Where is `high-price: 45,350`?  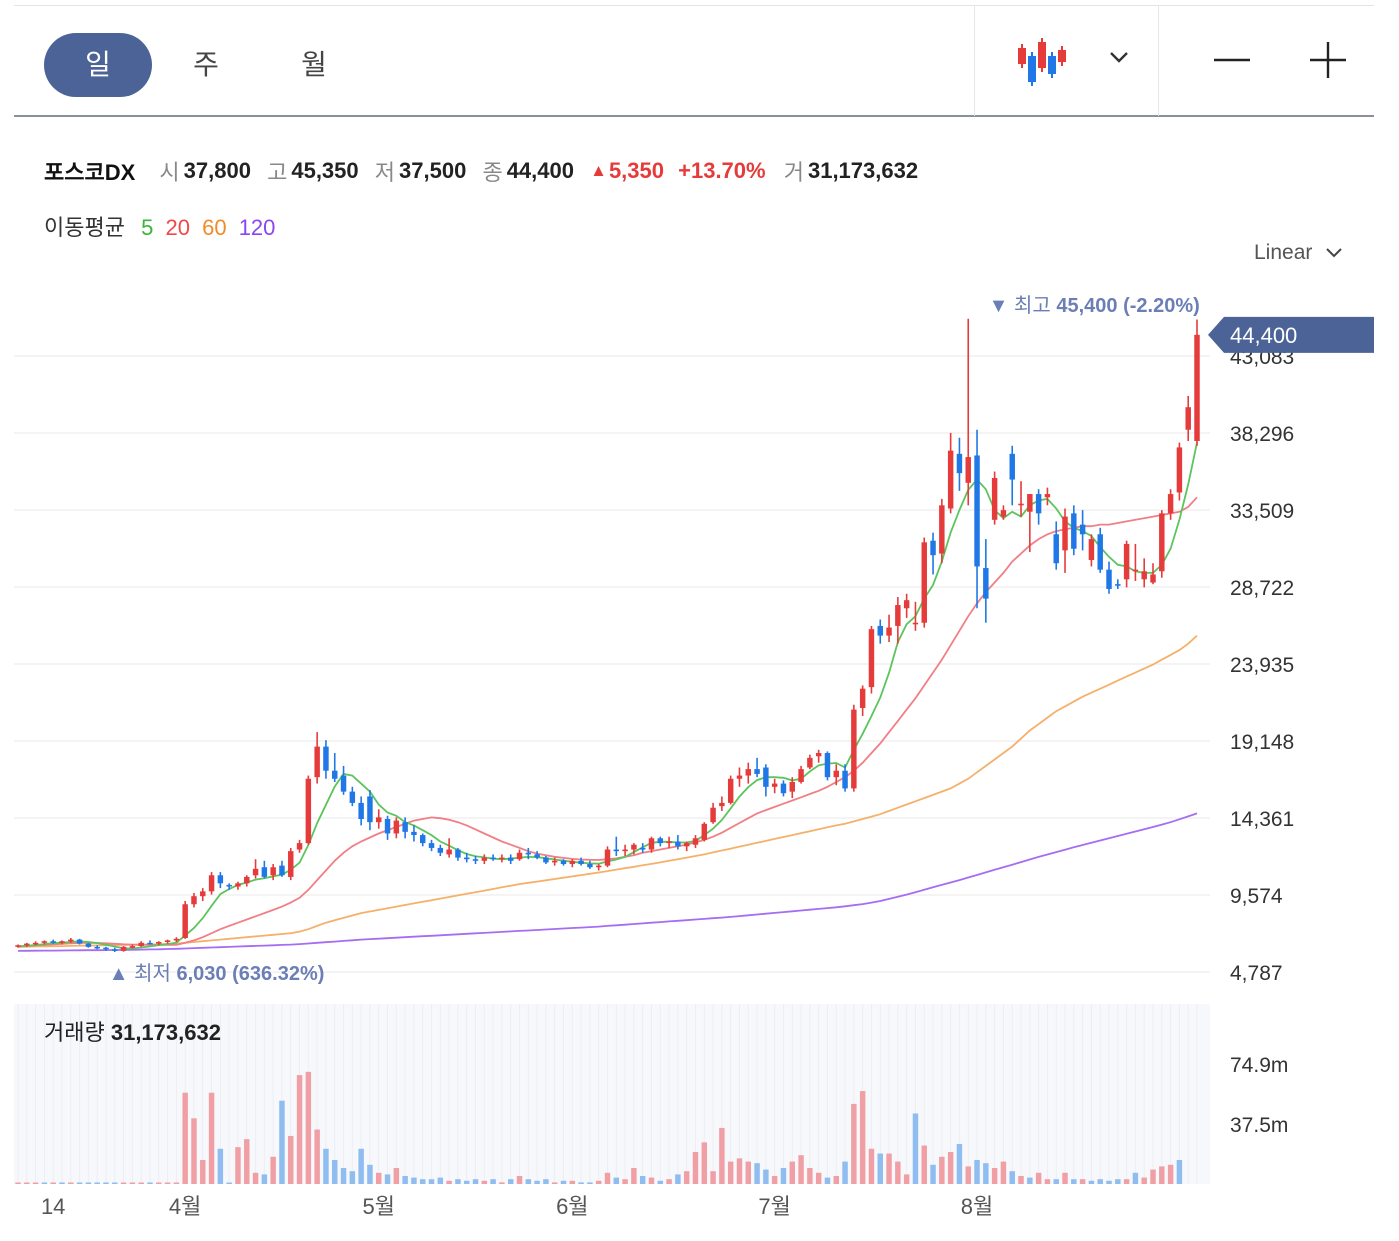 high-price: 45,350 is located at coordinates (325, 170).